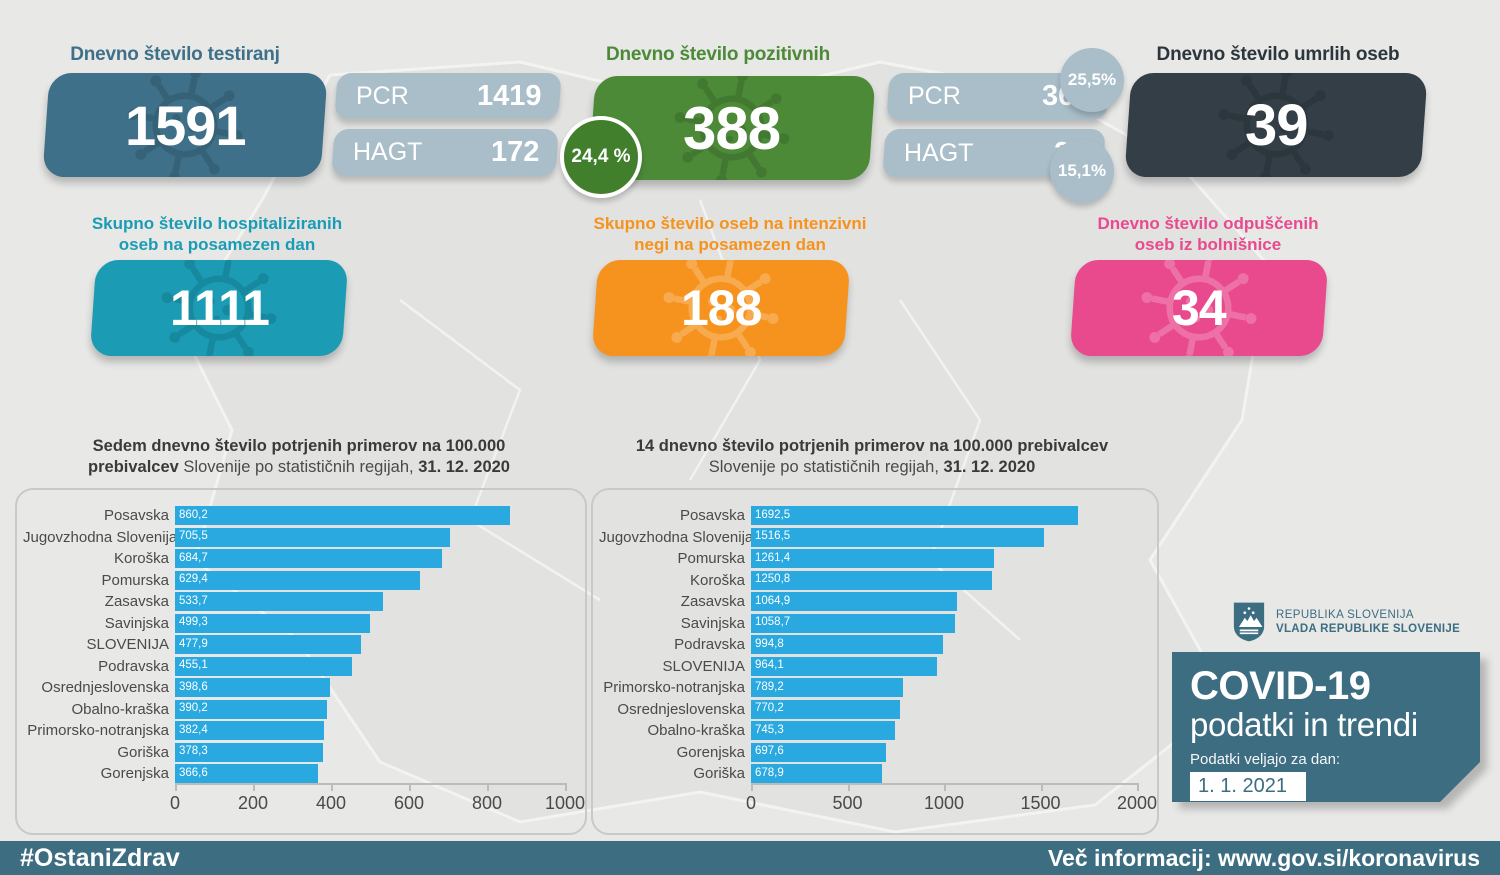 The width and height of the screenshot is (1500, 875). Describe the element at coordinates (944, 515) in the screenshot. I see `bar-track: 1692,5` at that location.